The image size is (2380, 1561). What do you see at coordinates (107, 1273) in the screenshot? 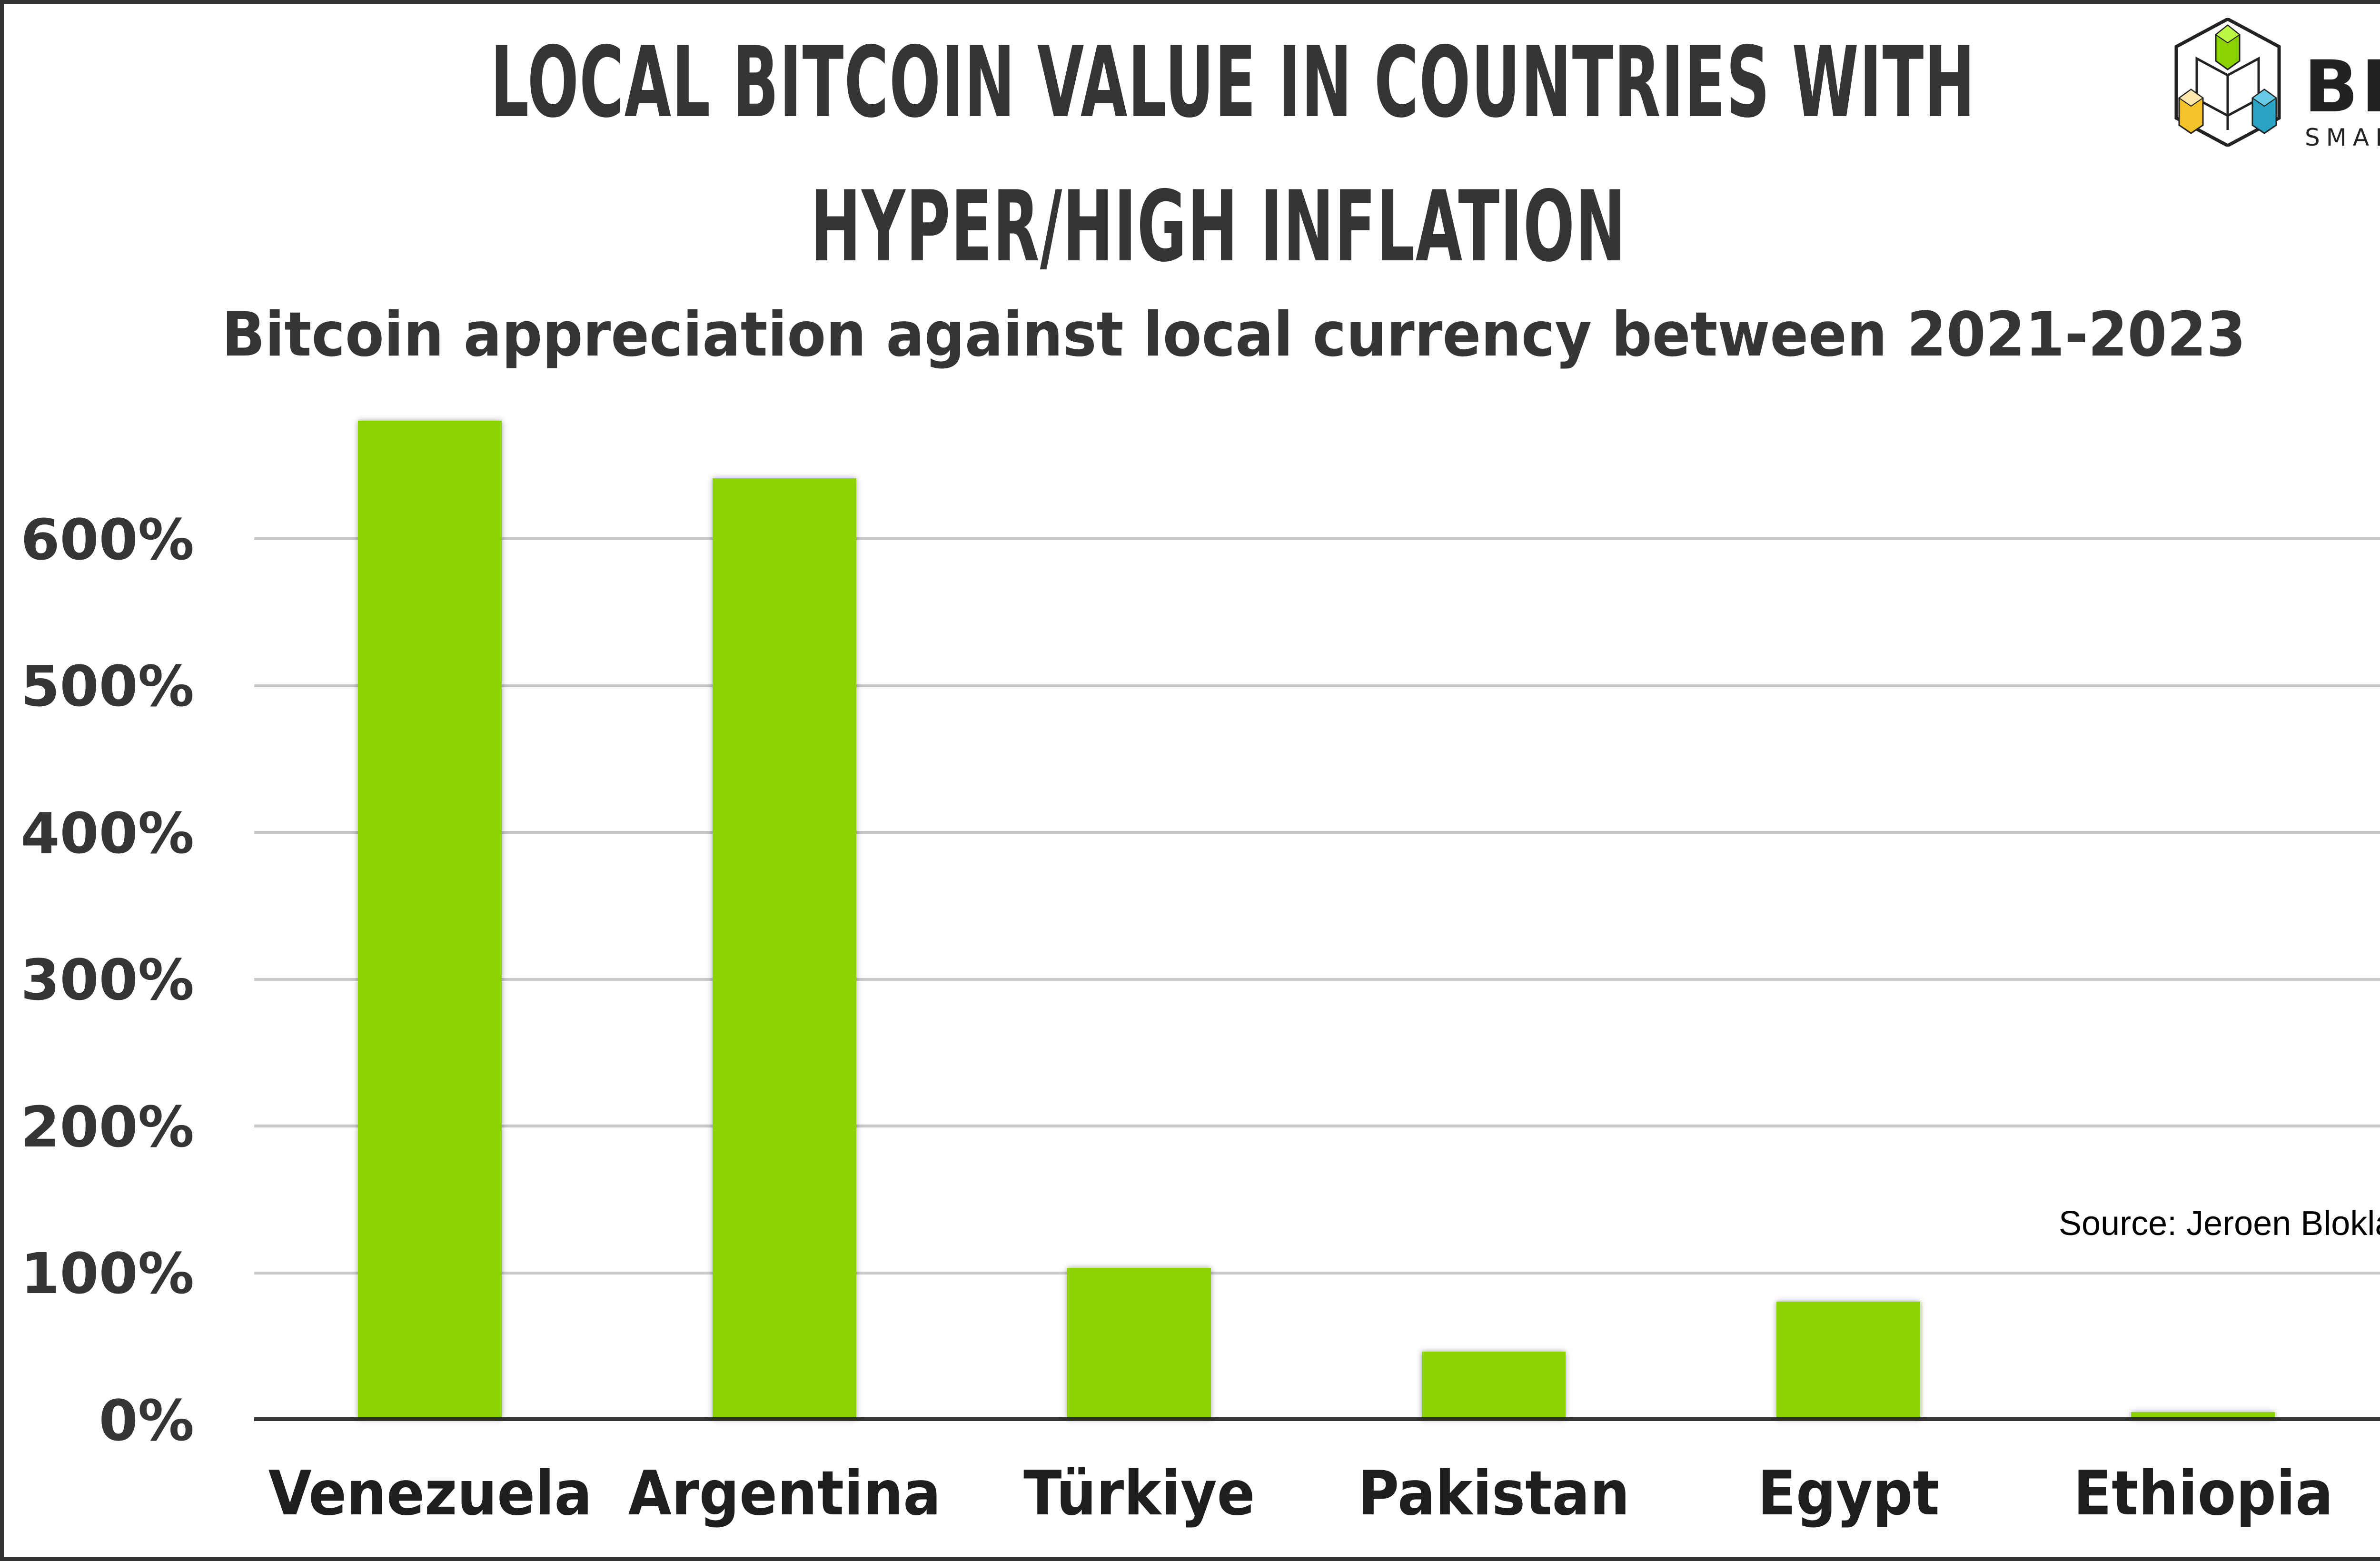
I see `y-tick-100: 100%` at bounding box center [107, 1273].